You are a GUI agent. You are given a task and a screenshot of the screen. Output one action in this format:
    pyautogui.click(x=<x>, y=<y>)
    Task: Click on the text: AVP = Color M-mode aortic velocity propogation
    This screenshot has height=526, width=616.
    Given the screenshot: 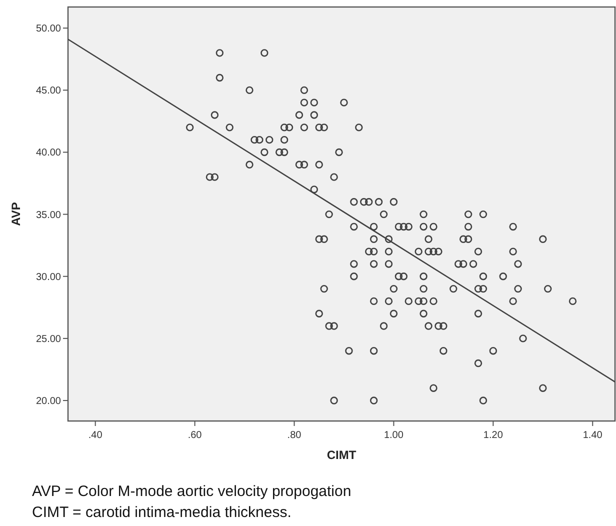 What is the action you would take?
    pyautogui.click(x=192, y=491)
    